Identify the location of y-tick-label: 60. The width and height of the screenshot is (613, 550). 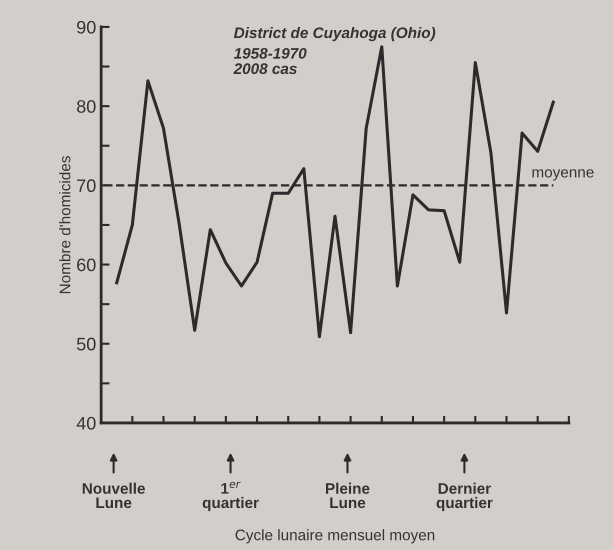
(86, 265).